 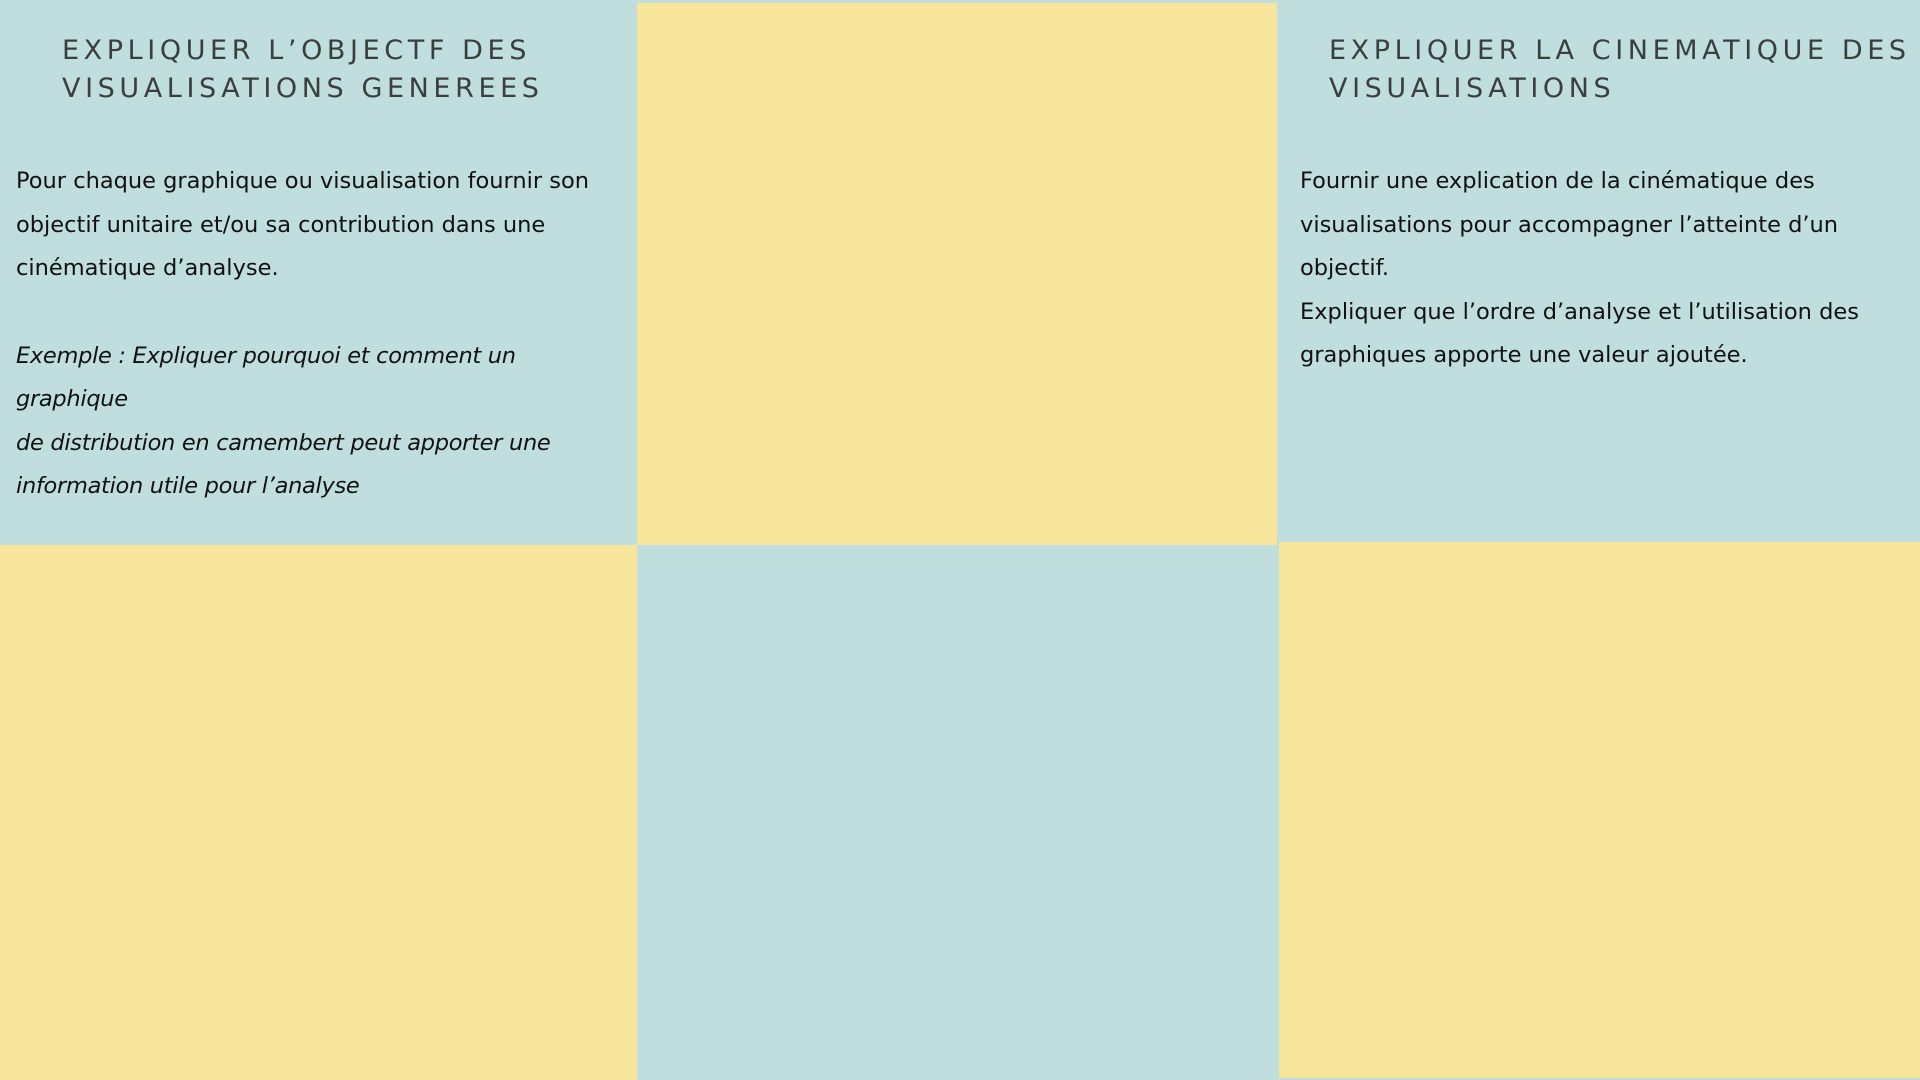 What do you see at coordinates (296, 50) in the screenshot?
I see `left-heading-line1: EXPLIQUER L’OBJECTF DES` at bounding box center [296, 50].